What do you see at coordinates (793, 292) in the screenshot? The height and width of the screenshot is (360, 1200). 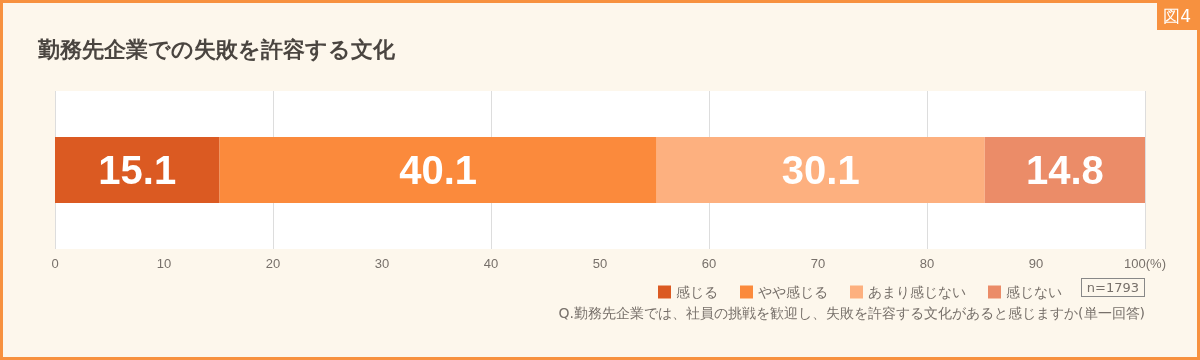 I see `legend-label: やや感じる` at bounding box center [793, 292].